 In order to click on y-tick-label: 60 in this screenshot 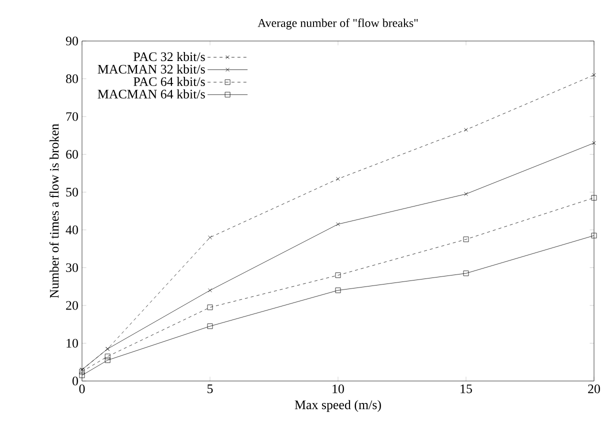, I will do `click(72, 154)`.